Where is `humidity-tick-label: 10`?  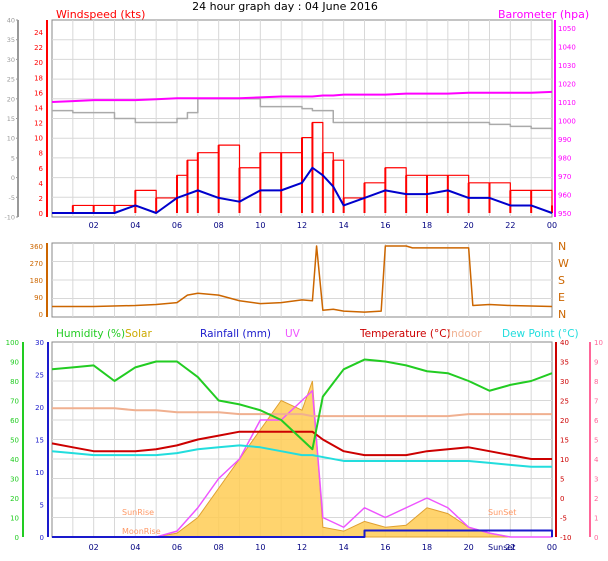
humidity-tick-label: 10 is located at coordinates (14, 519).